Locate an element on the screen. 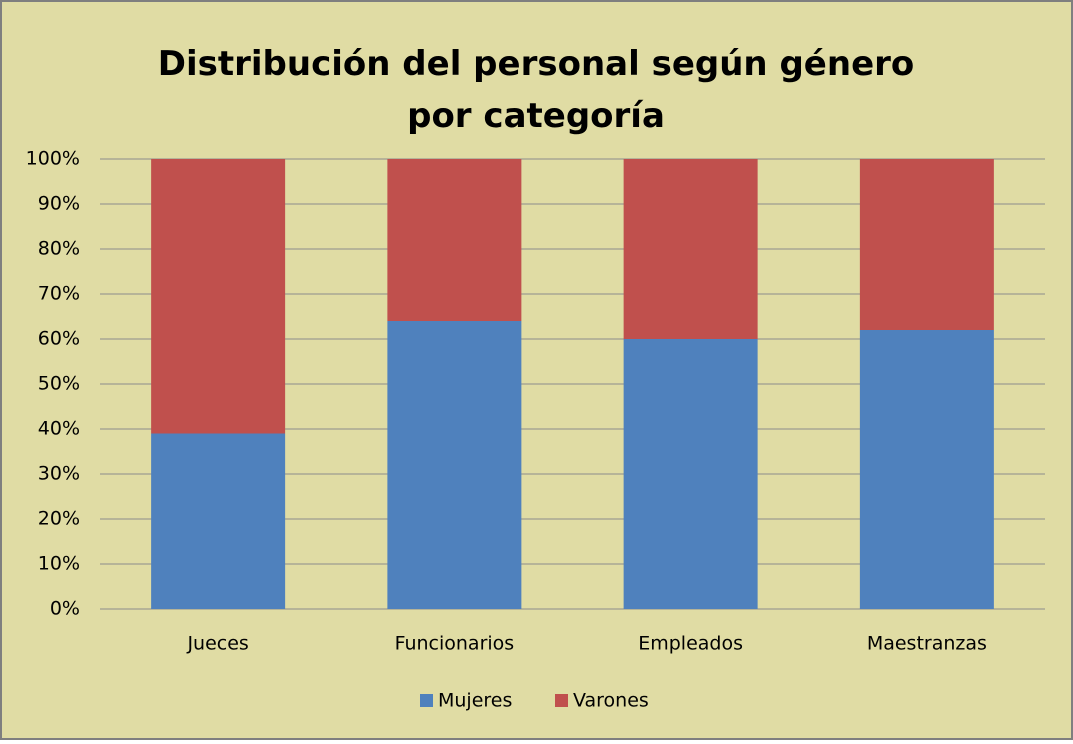 The image size is (1073, 744). legend-label: Varones is located at coordinates (611, 701).